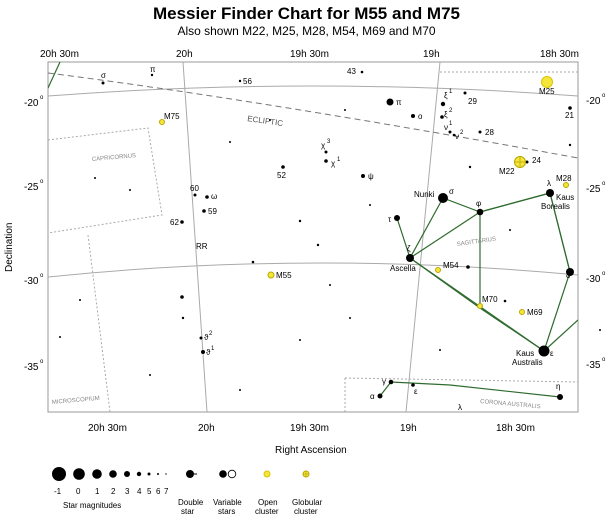 The image size is (613, 528). I want to click on star-sigma-cap, so click(103, 83).